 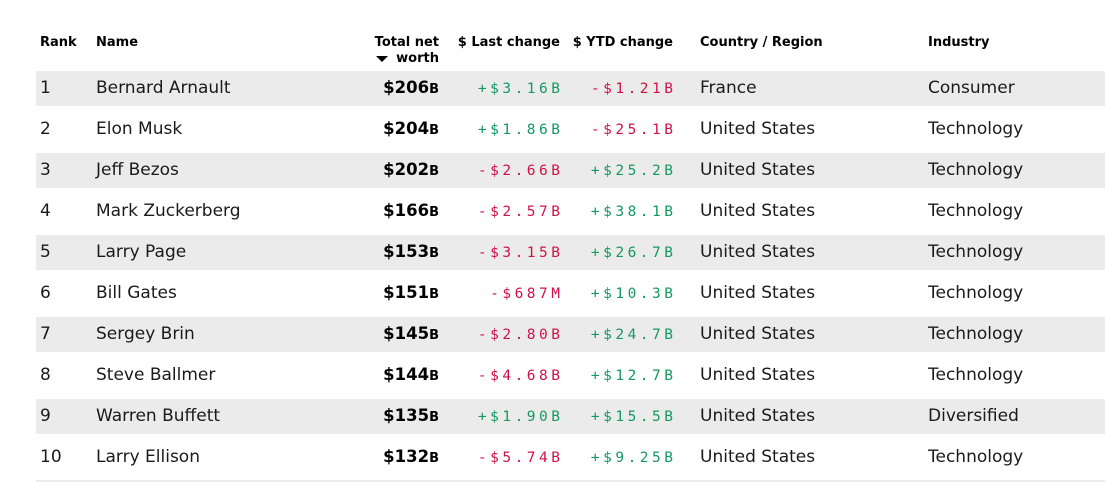 What do you see at coordinates (959, 42) in the screenshot?
I see `column-header-industry: Industry` at bounding box center [959, 42].